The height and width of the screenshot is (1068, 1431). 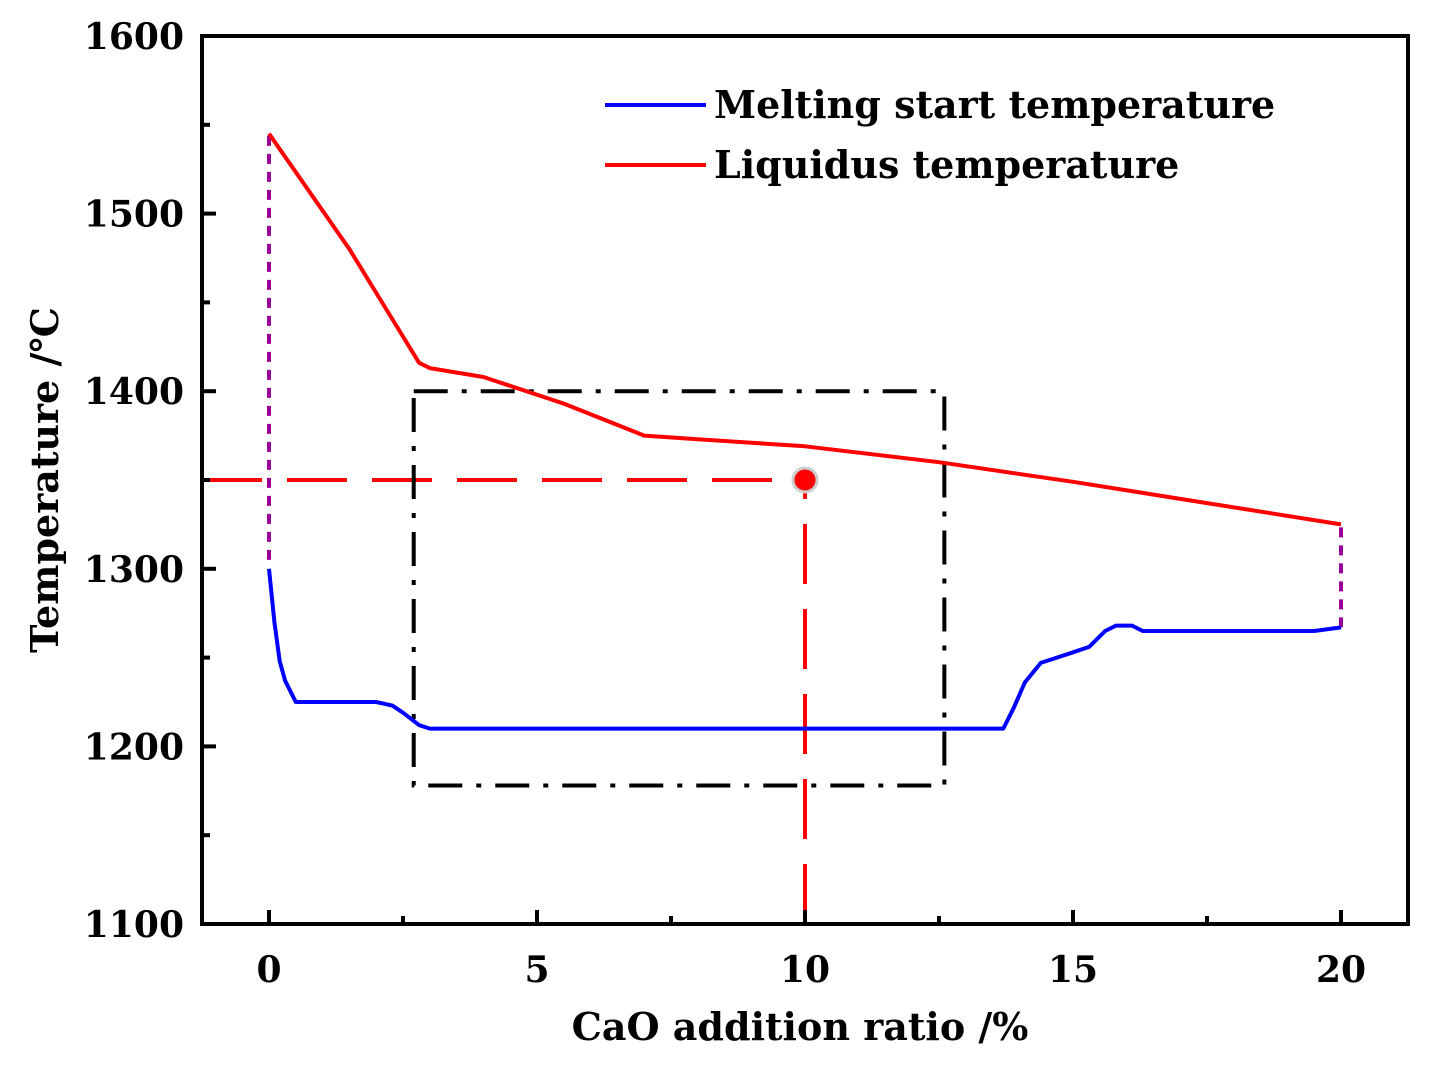 I want to click on y-tick-label: 1100, so click(x=134, y=925).